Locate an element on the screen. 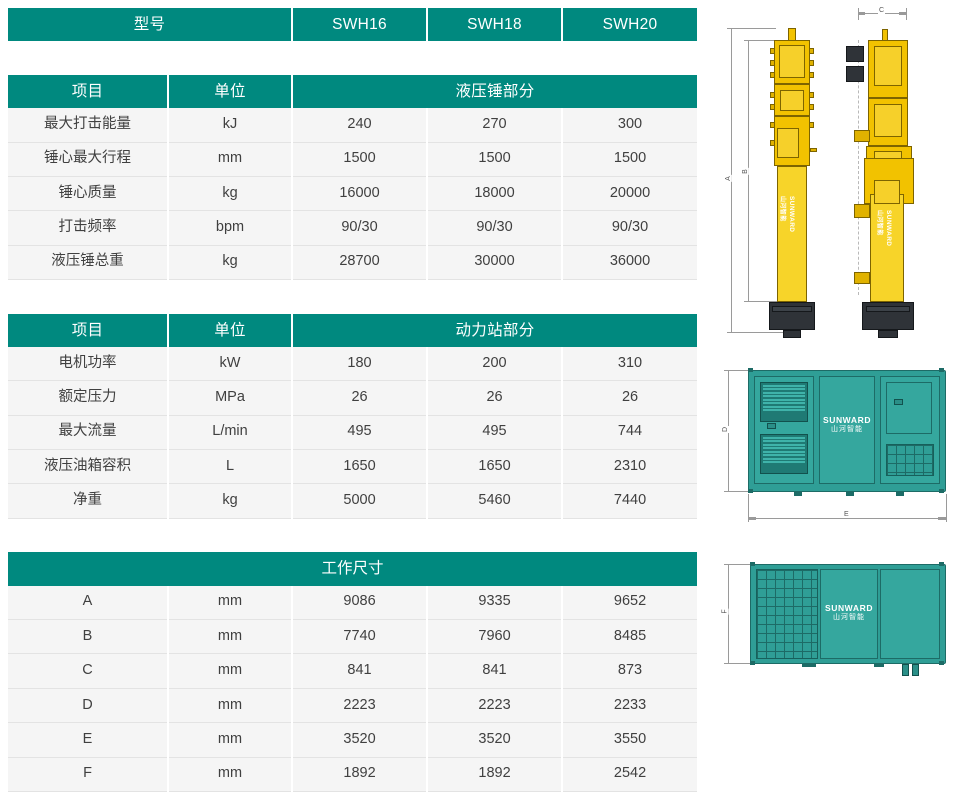 This screenshot has width=960, height=792. hammer-side-panel is located at coordinates (888, 120).